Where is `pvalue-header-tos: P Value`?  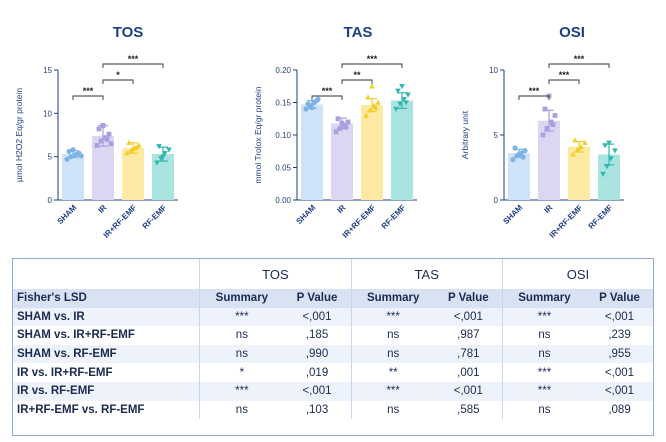
pvalue-header-tos: P Value is located at coordinates (317, 298).